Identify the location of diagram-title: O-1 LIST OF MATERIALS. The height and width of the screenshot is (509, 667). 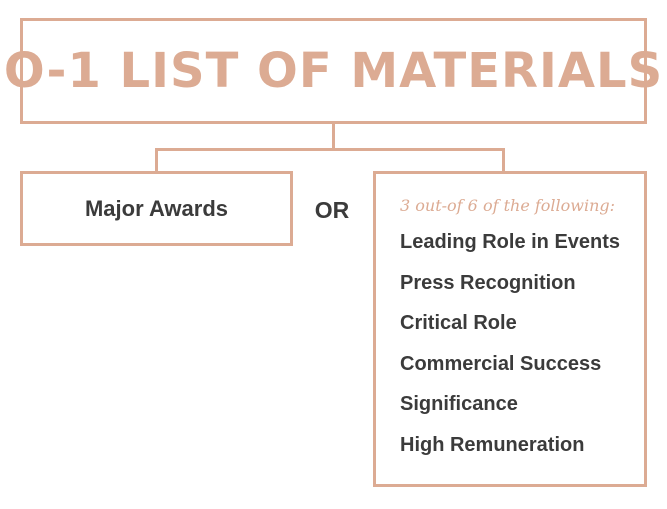
(333, 71).